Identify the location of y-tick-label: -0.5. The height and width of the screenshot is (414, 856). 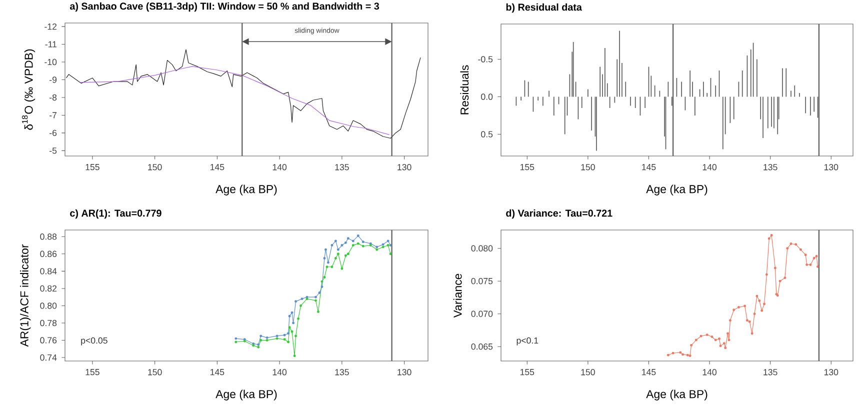
(485, 59).